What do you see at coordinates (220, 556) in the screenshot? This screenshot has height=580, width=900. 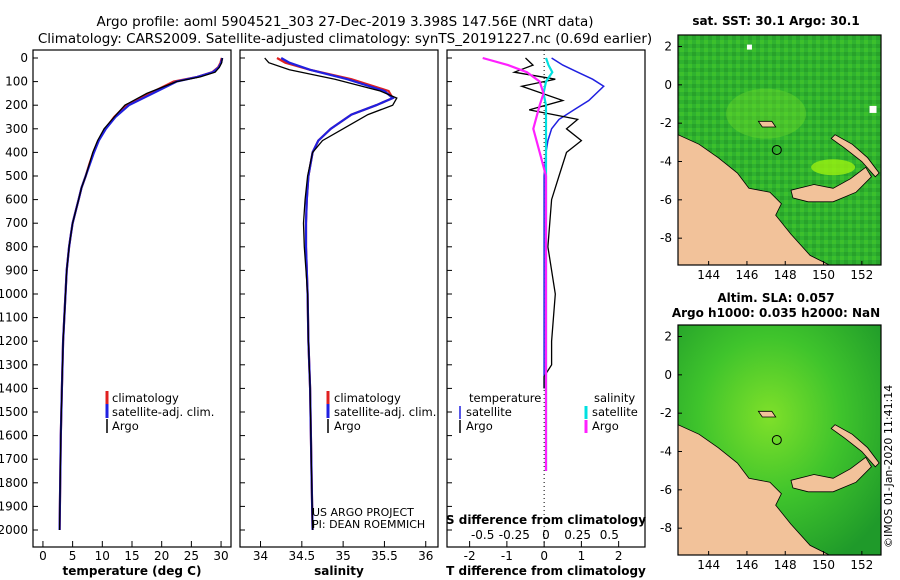 I see `x-tick-label: 30` at bounding box center [220, 556].